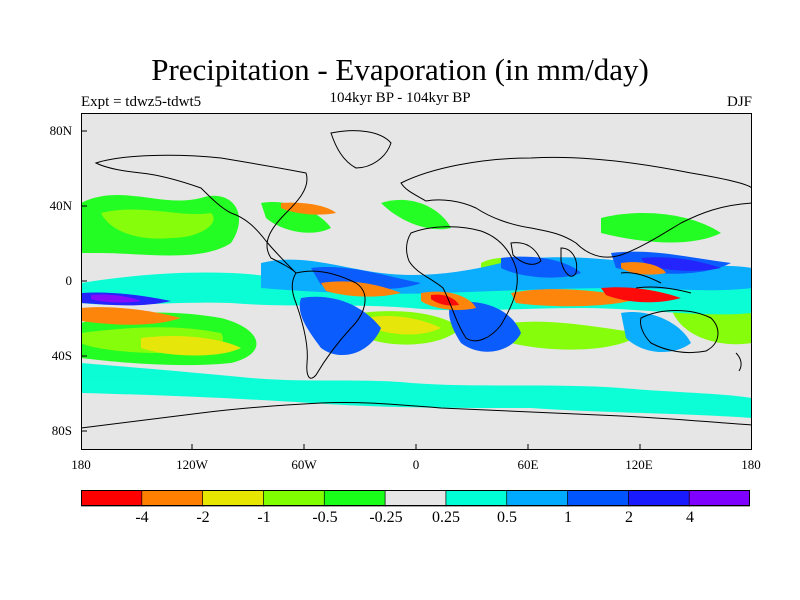 Image resolution: width=800 pixels, height=600 pixels. Describe the element at coordinates (416, 464) in the screenshot. I see `lon-label-0: 0` at that location.